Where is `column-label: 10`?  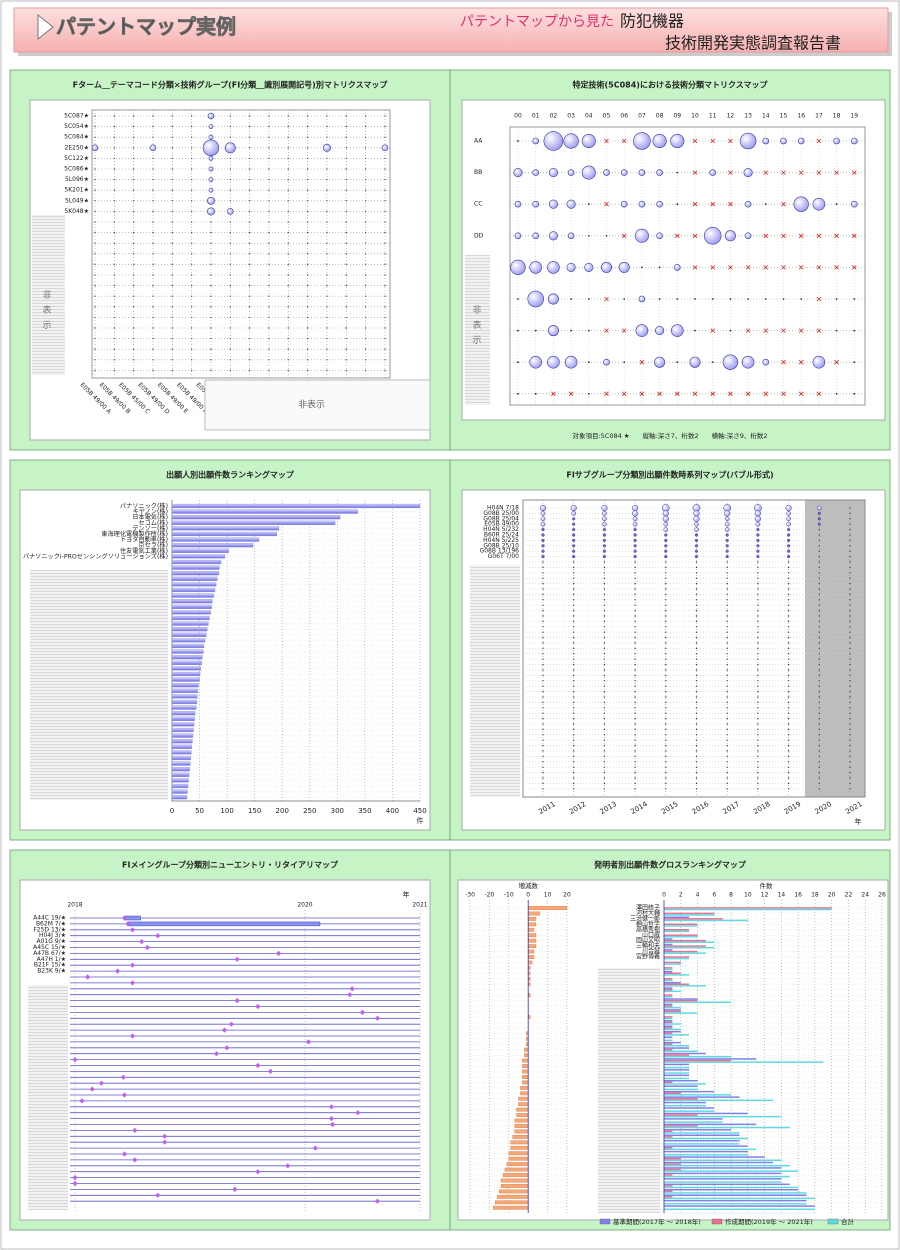 column-label: 10 is located at coordinates (695, 116).